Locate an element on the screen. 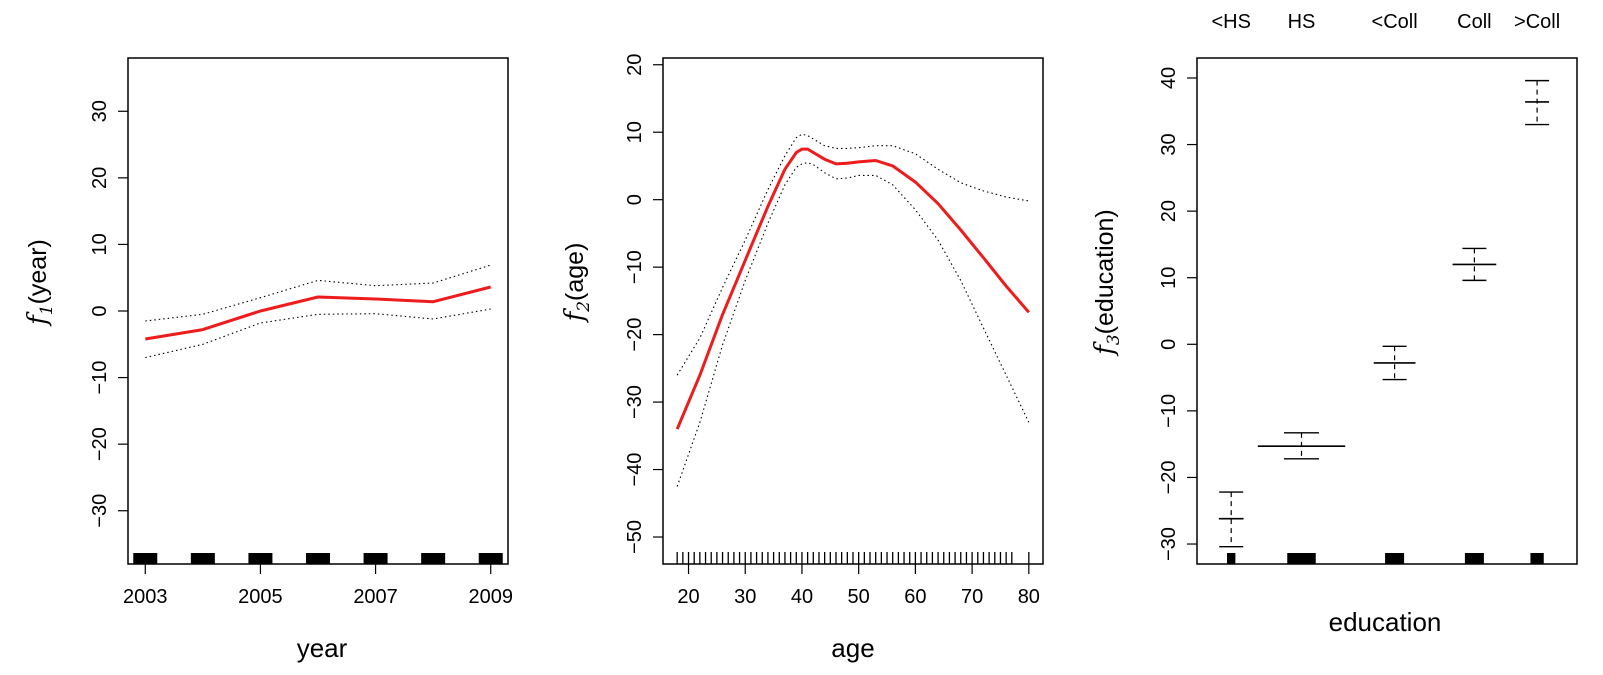  y-axis-title-sub: 2 is located at coordinates (584, 307).